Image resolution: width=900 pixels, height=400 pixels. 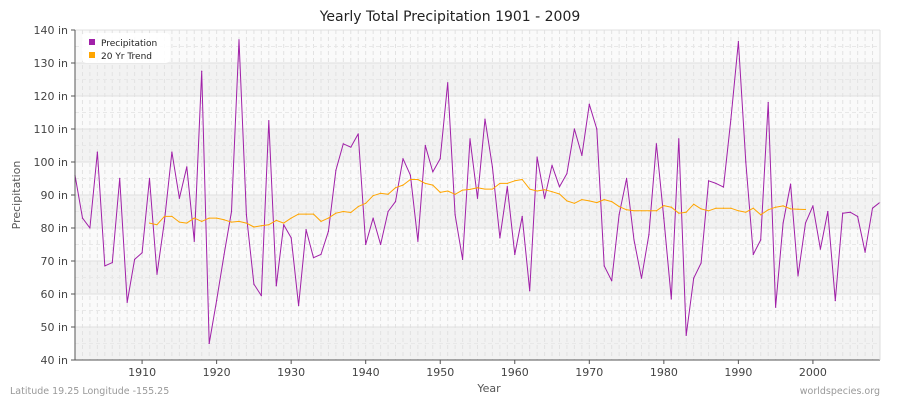 I want to click on x-tick-label: 1910, so click(x=142, y=372).